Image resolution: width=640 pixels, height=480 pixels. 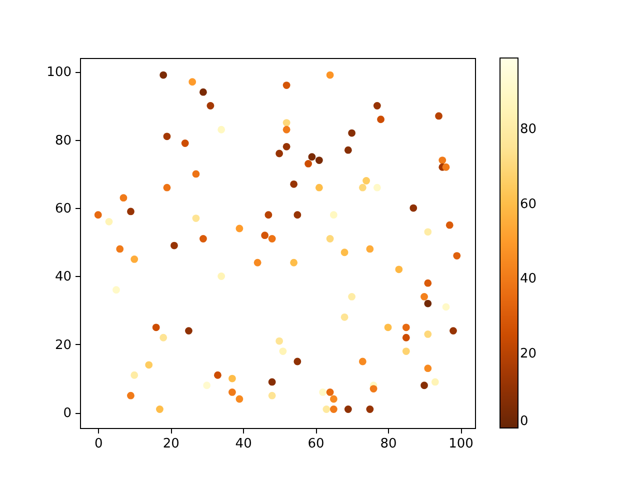 What do you see at coordinates (461, 444) in the screenshot?
I see `x-tick-label: 100` at bounding box center [461, 444].